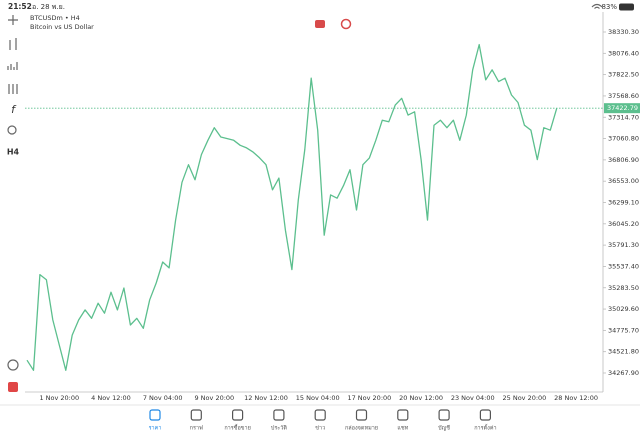 Image resolution: width=640 pixels, height=447 pixels. I want to click on tab-label: ข่าว, so click(320, 429).